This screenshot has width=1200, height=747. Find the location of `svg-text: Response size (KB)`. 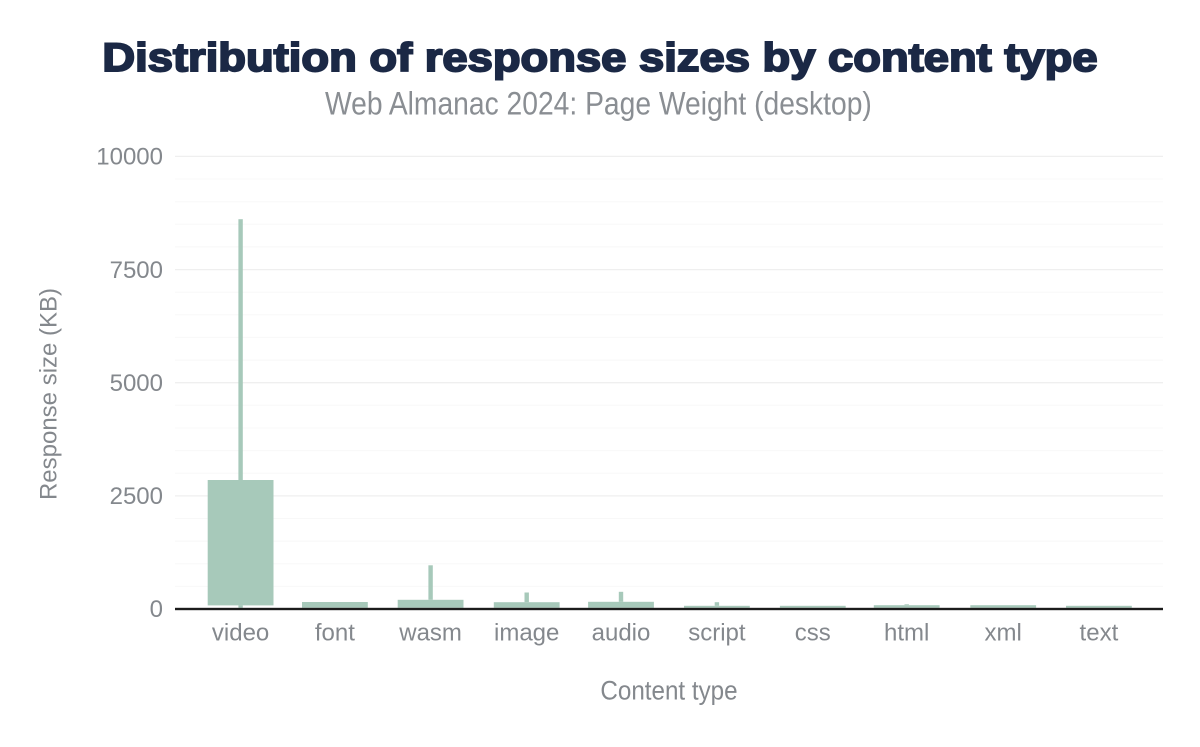

svg-text: Response size (KB) is located at coordinates (48, 394).